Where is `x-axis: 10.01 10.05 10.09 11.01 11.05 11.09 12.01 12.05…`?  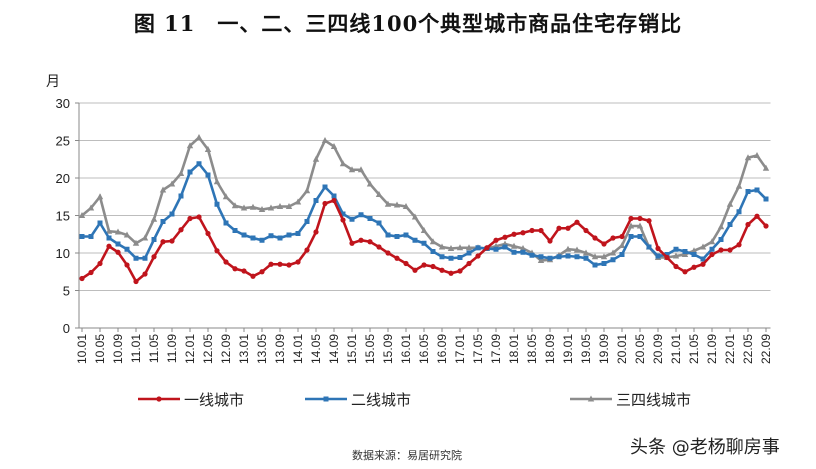
x-axis: 10.01 10.05 10.09 11.01 11.05 11.09 12.01 12.05… is located at coordinates (424, 345).